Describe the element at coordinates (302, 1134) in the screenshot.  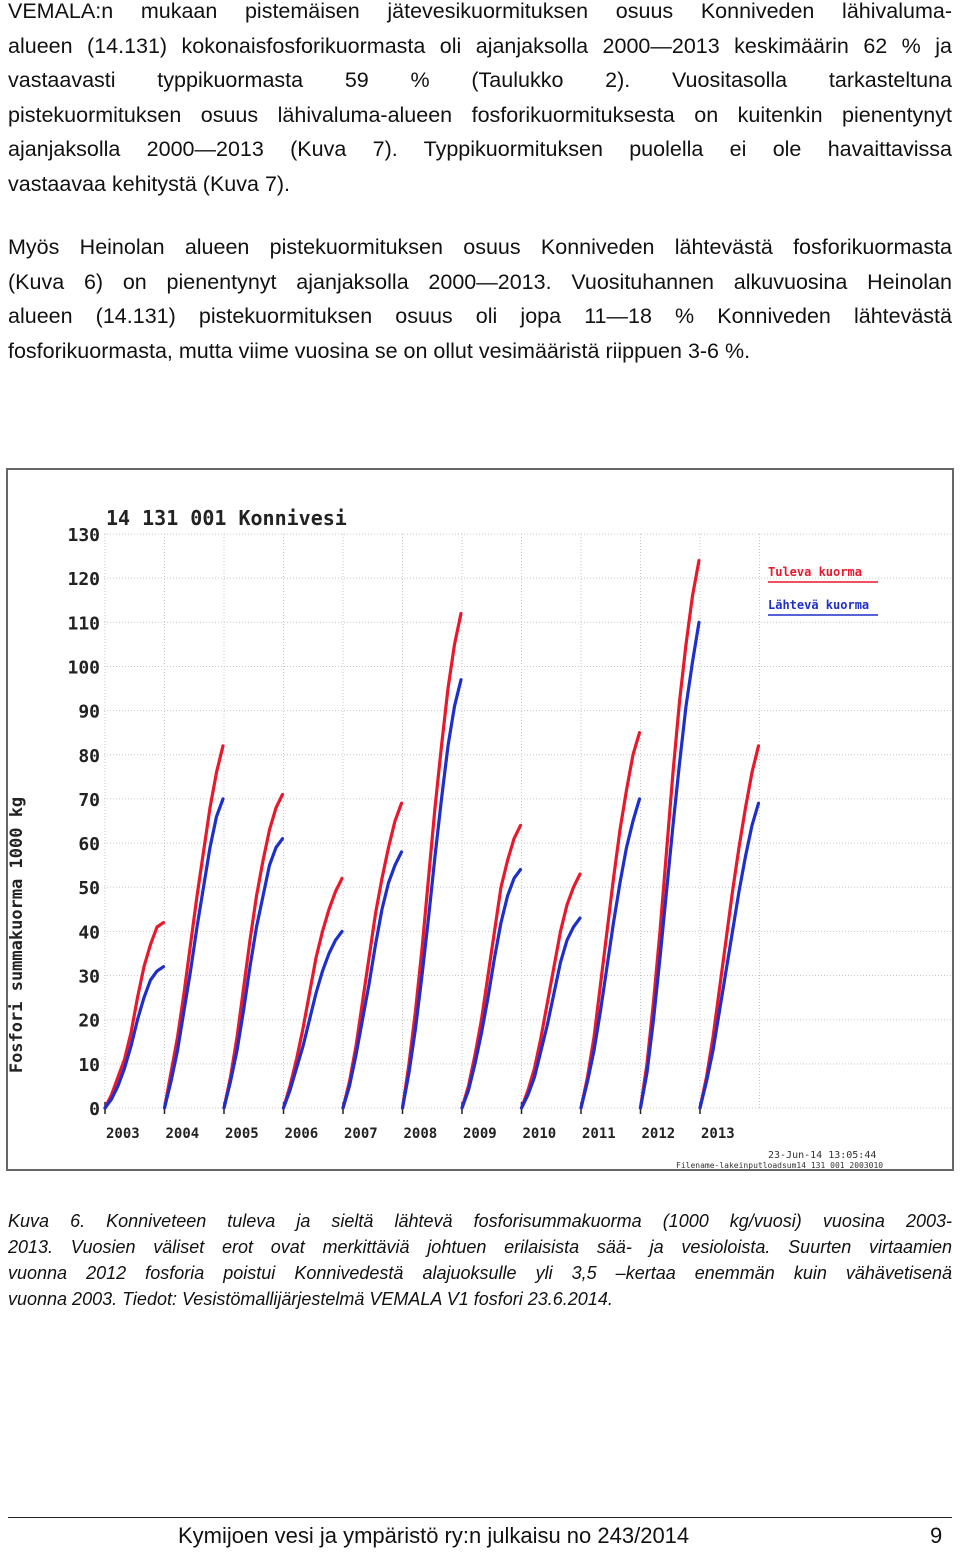
I see `x-tick-label: 2006` at that location.